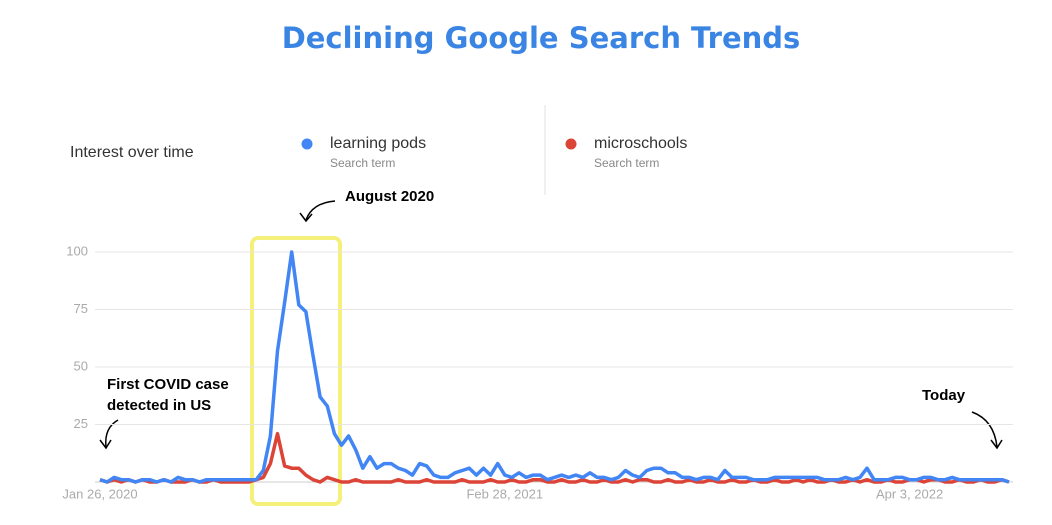  I want to click on annotation: detected in US, so click(159, 405).